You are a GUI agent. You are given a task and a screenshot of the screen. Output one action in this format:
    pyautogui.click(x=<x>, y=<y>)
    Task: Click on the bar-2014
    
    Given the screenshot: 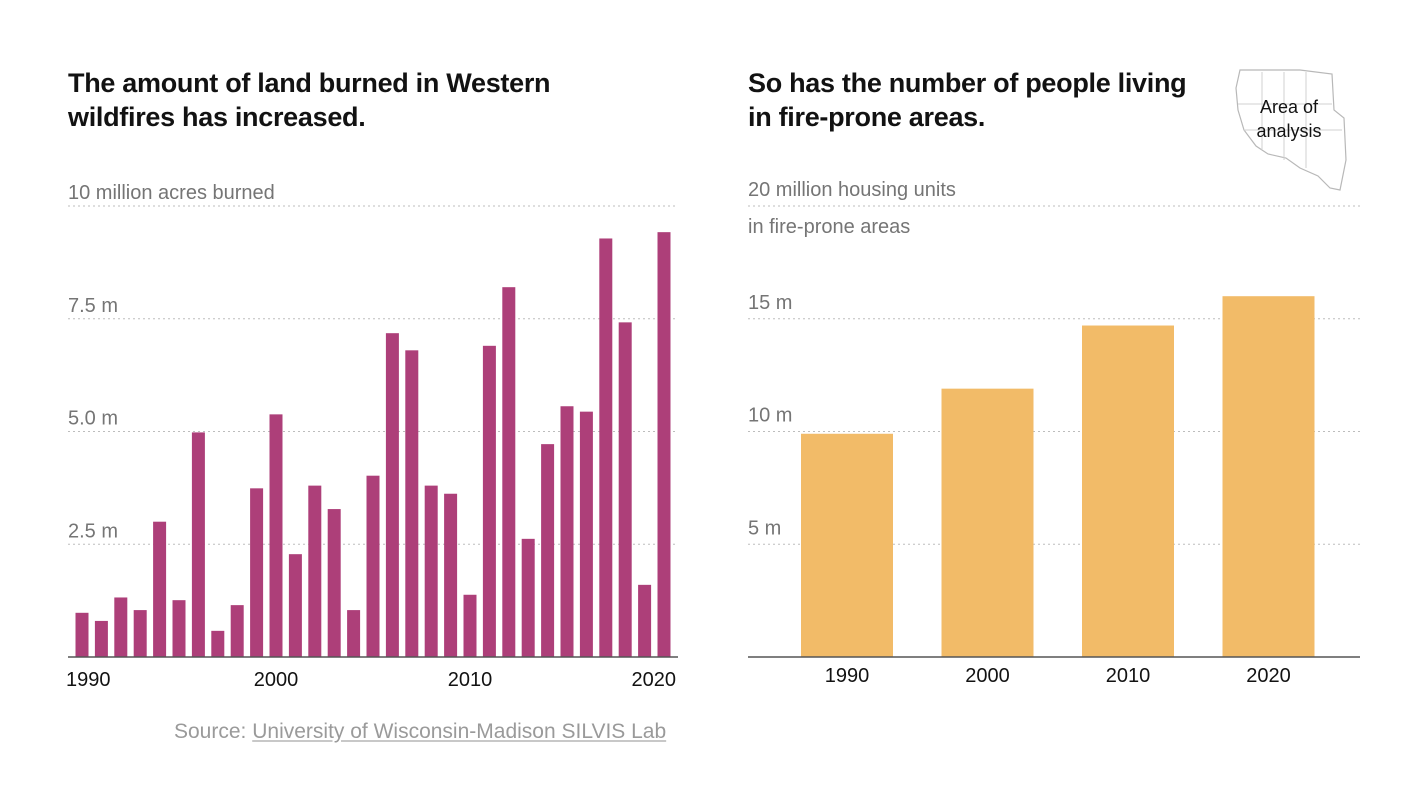 What is the action you would take?
    pyautogui.click(x=548, y=550)
    